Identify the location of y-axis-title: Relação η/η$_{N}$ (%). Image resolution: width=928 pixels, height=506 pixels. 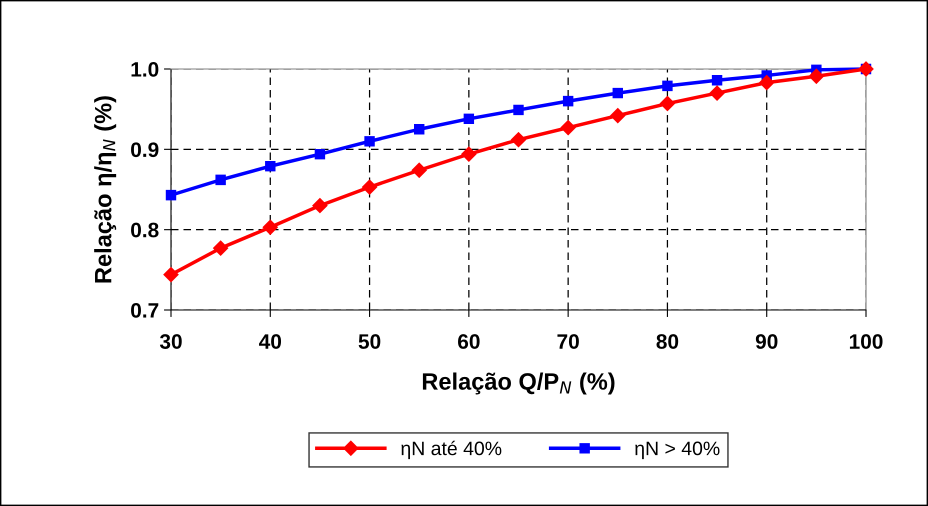
(105, 189).